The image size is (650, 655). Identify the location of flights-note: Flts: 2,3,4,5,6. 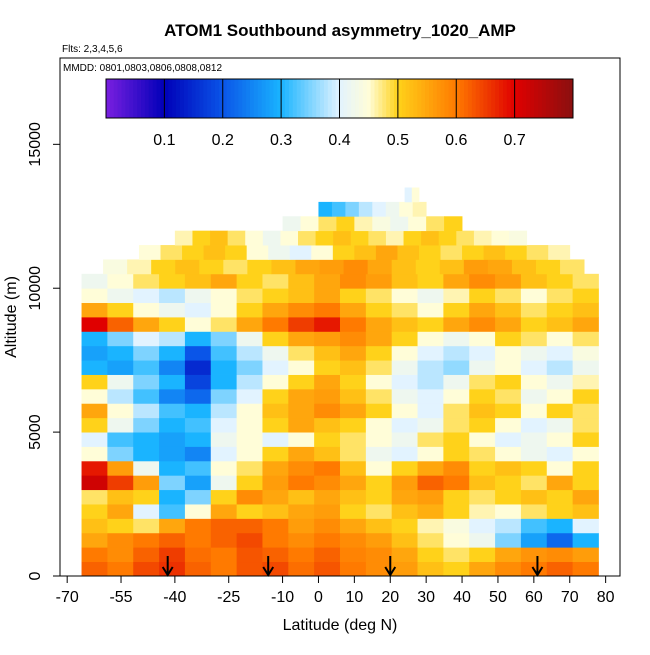
(92, 49).